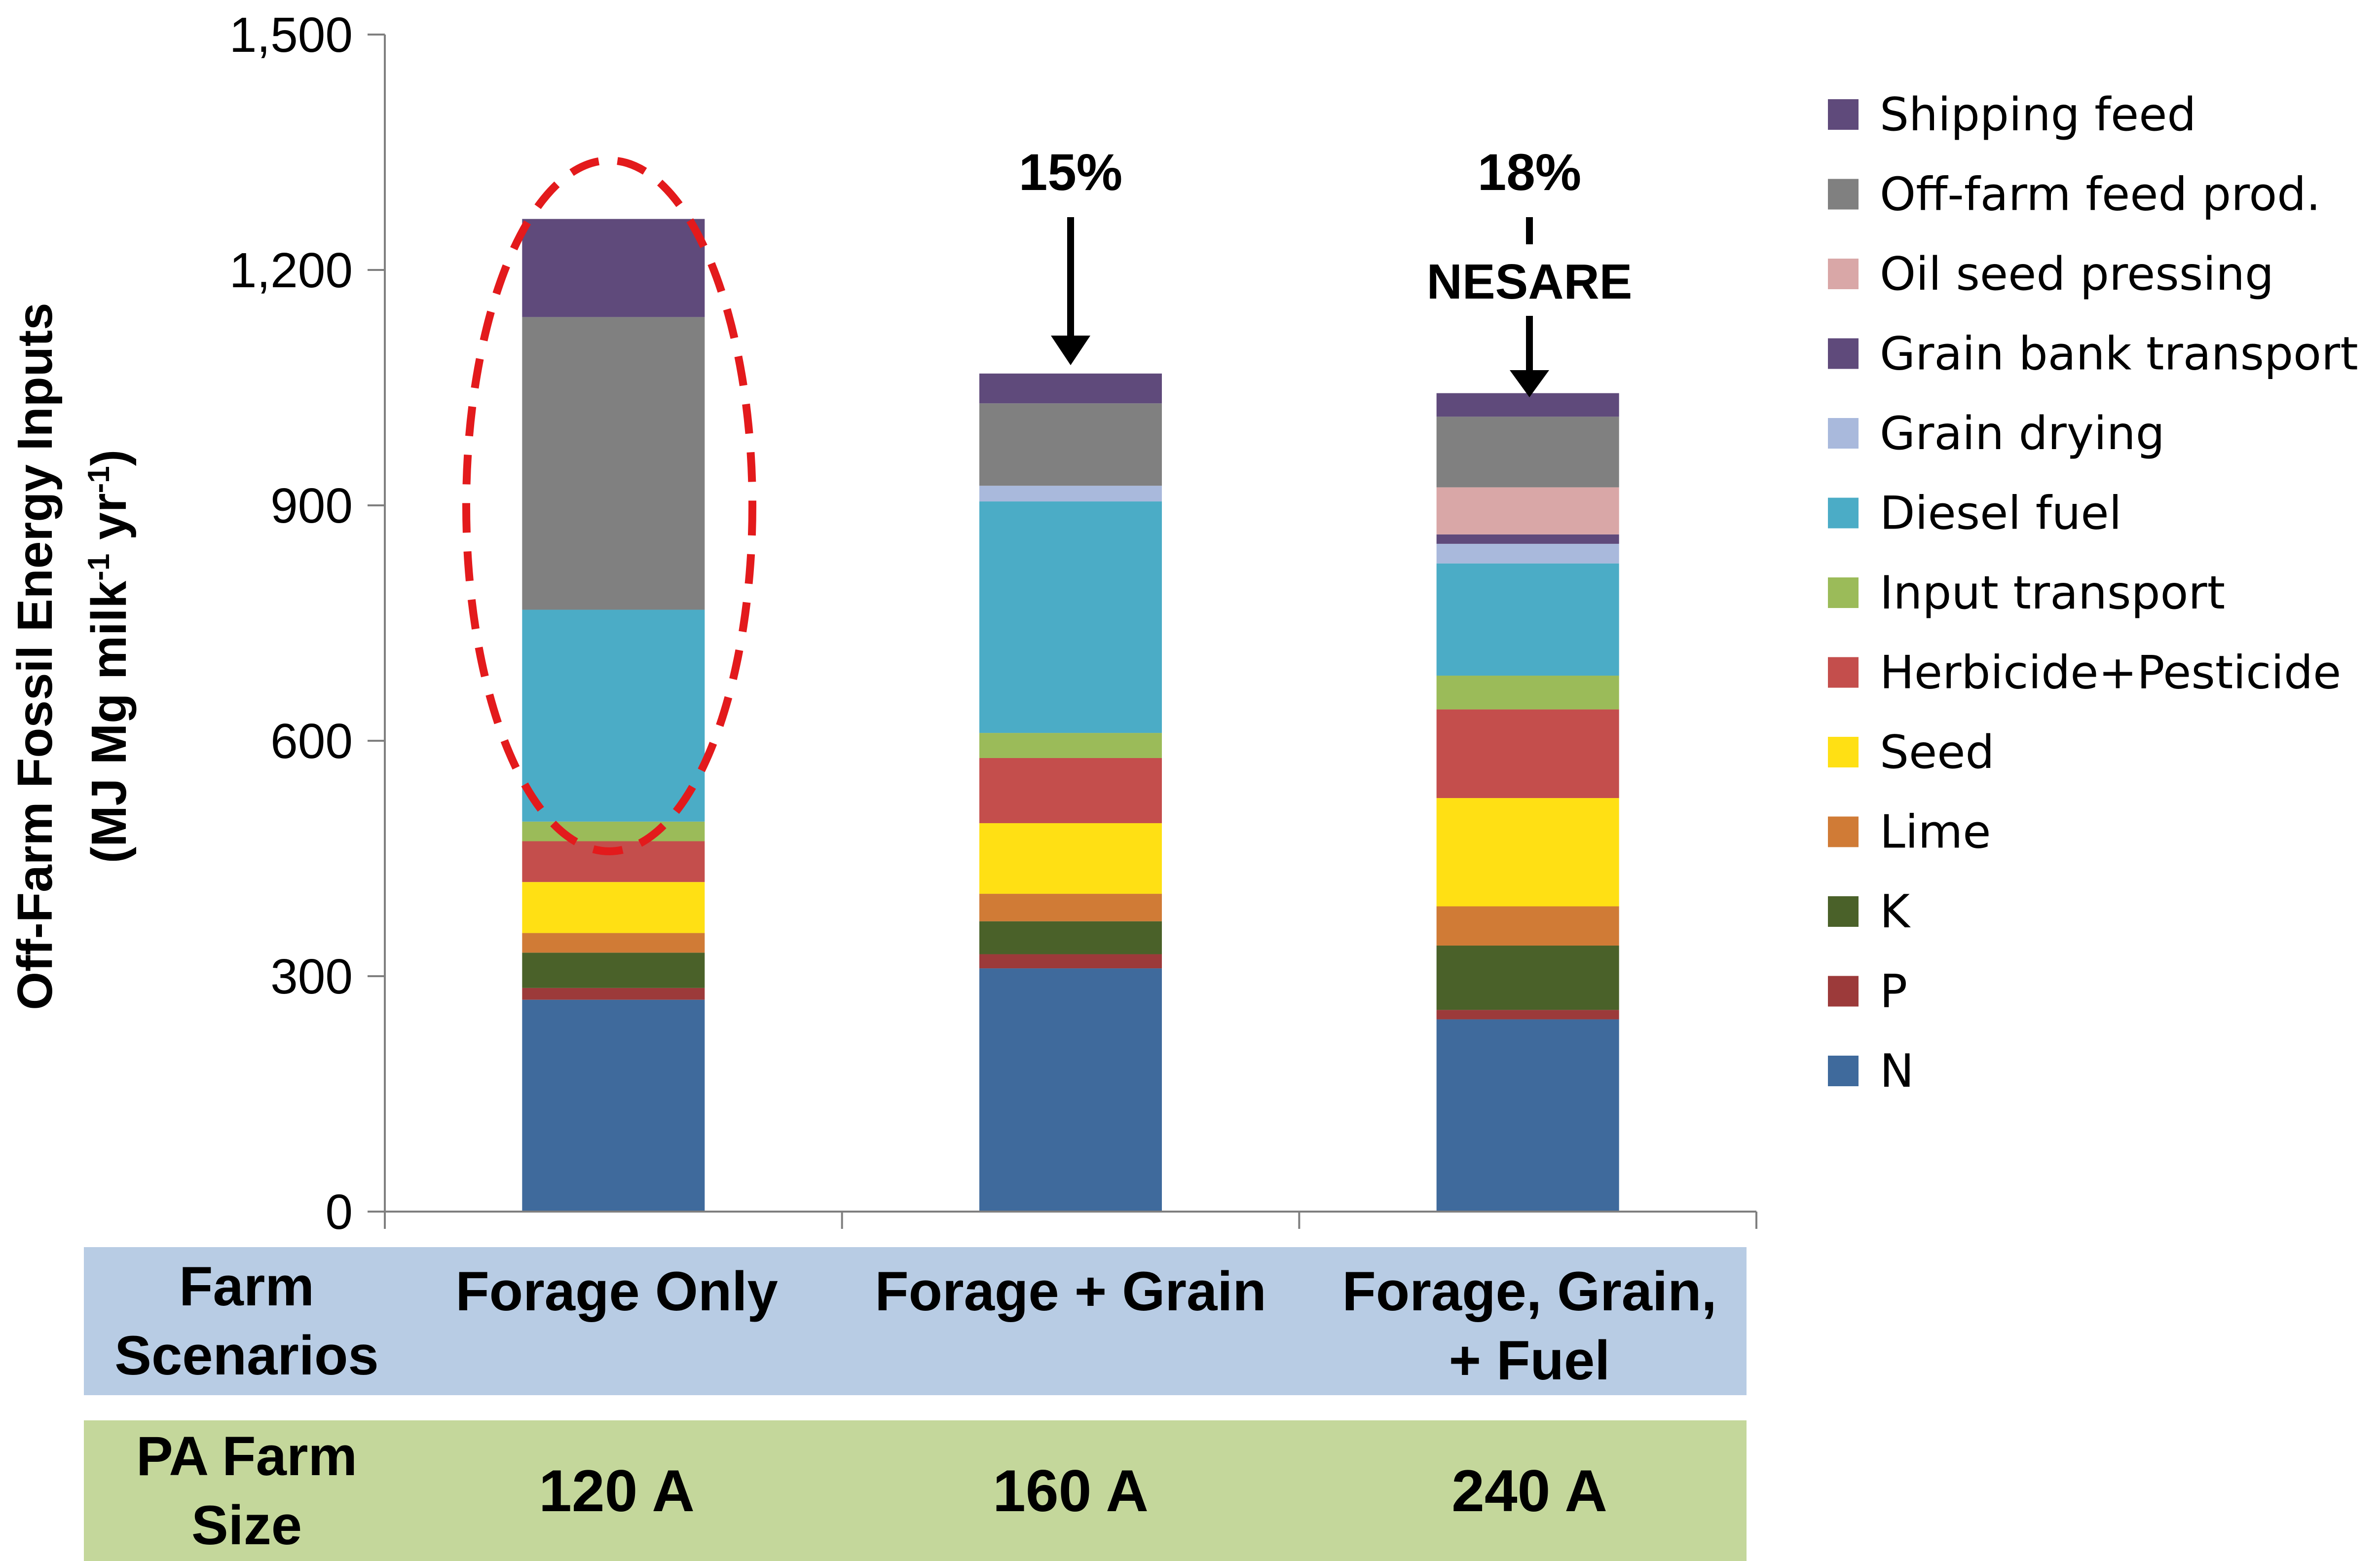 This screenshot has width=2380, height=1561. I want to click on annotation-nesare-arrow, so click(1529, 356).